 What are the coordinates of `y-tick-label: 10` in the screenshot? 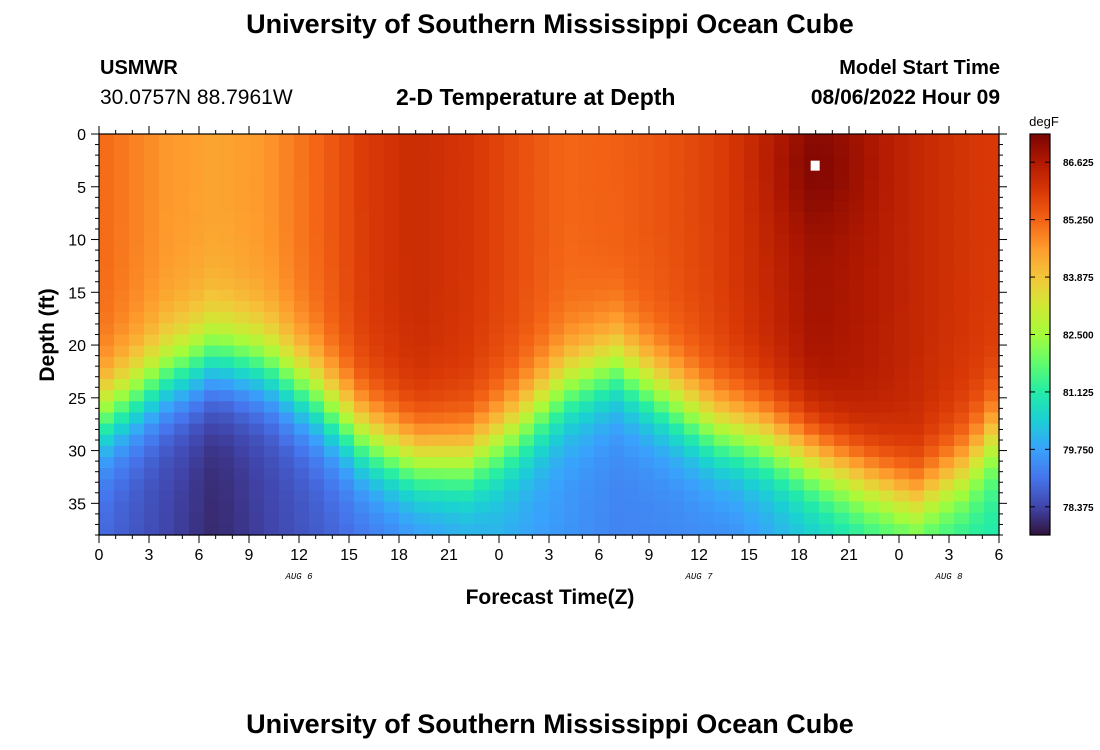 It's located at (77, 241).